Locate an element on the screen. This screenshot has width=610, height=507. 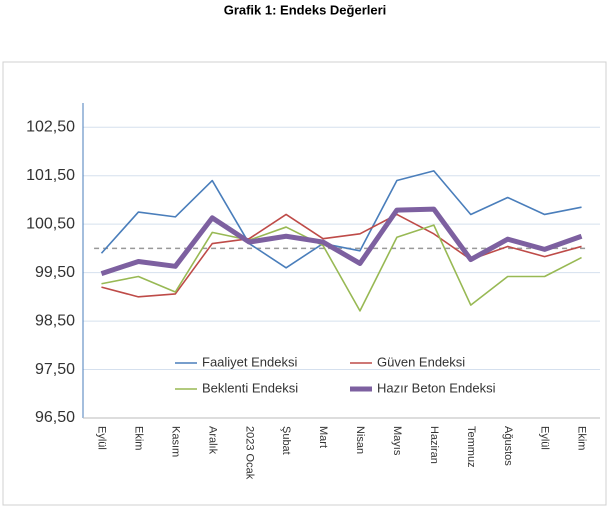
y-tick-label: 100,50 is located at coordinates (50, 223).